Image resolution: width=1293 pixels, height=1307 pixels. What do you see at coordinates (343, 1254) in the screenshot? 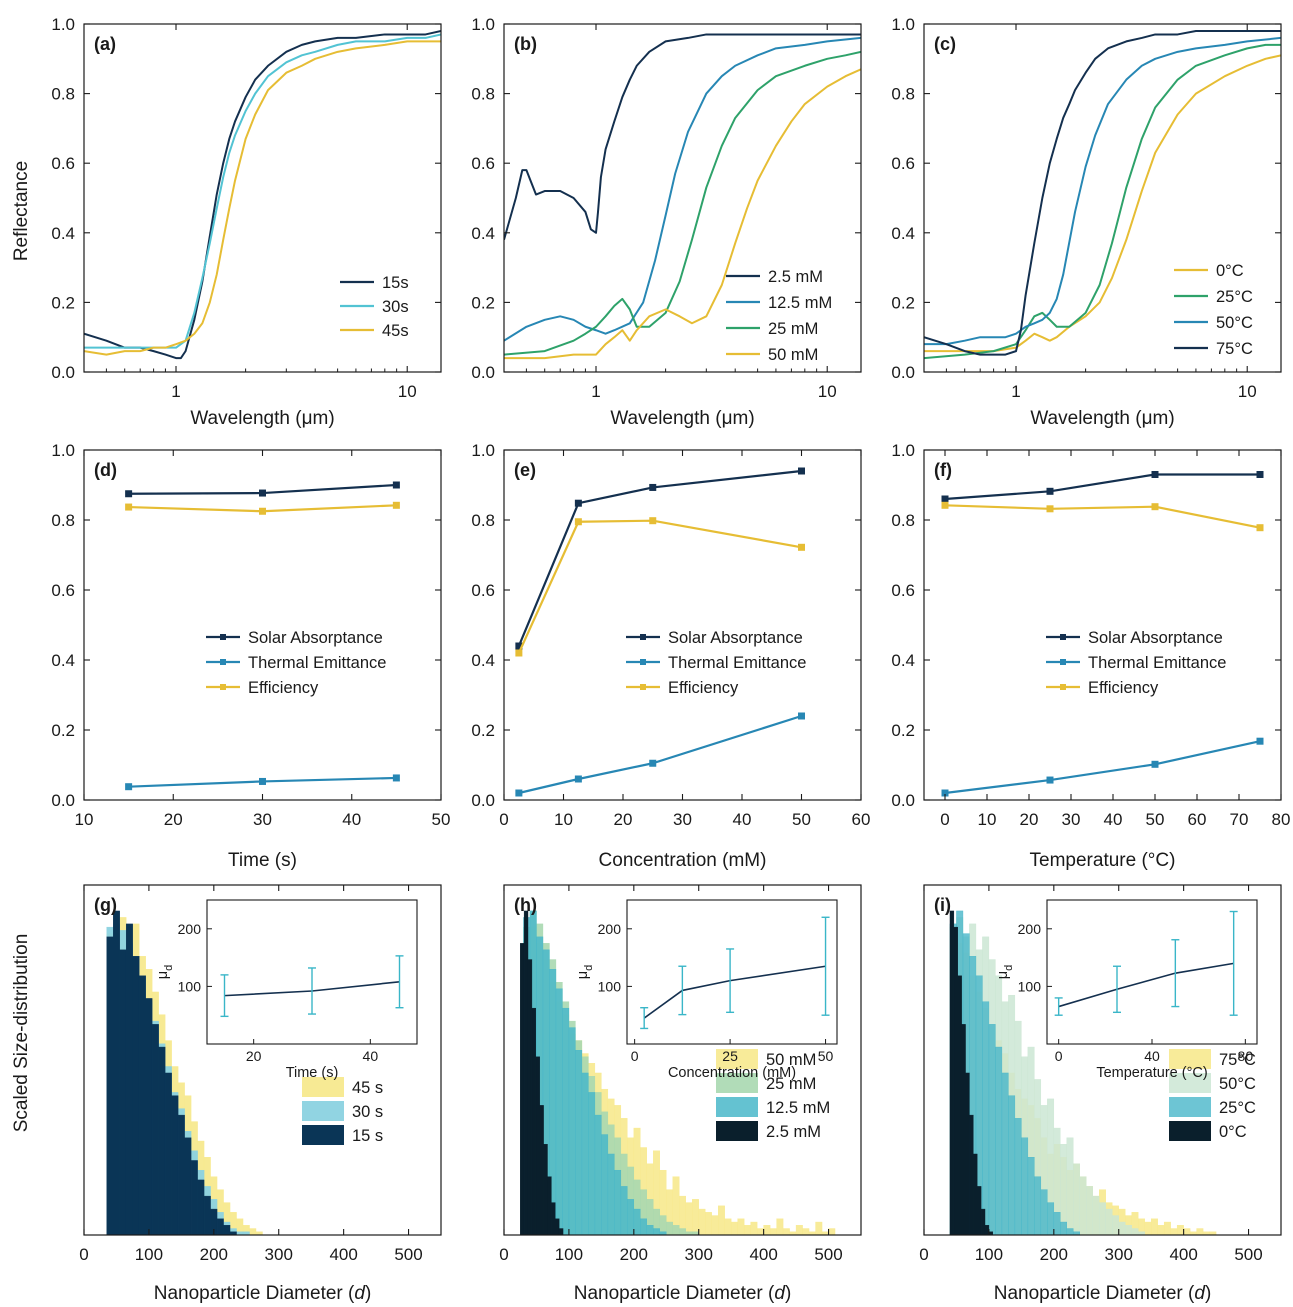
I see `x-tick-label: 400` at bounding box center [343, 1254].